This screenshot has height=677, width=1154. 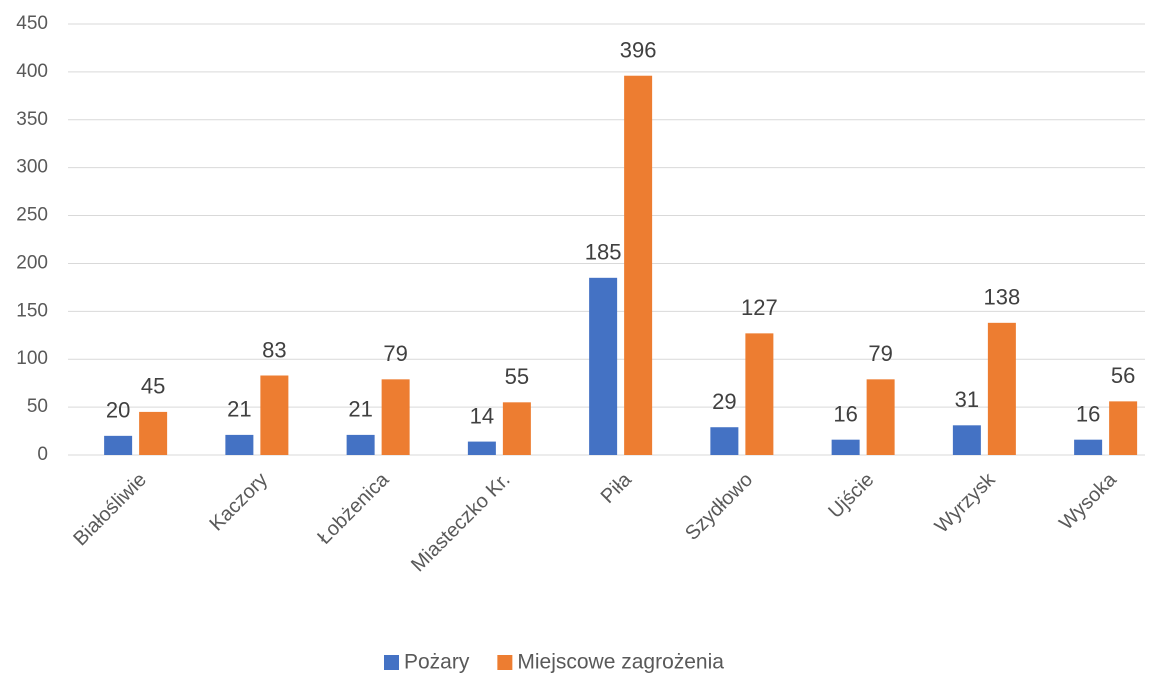 What do you see at coordinates (32, 358) in the screenshot?
I see `y-tick-label: 100` at bounding box center [32, 358].